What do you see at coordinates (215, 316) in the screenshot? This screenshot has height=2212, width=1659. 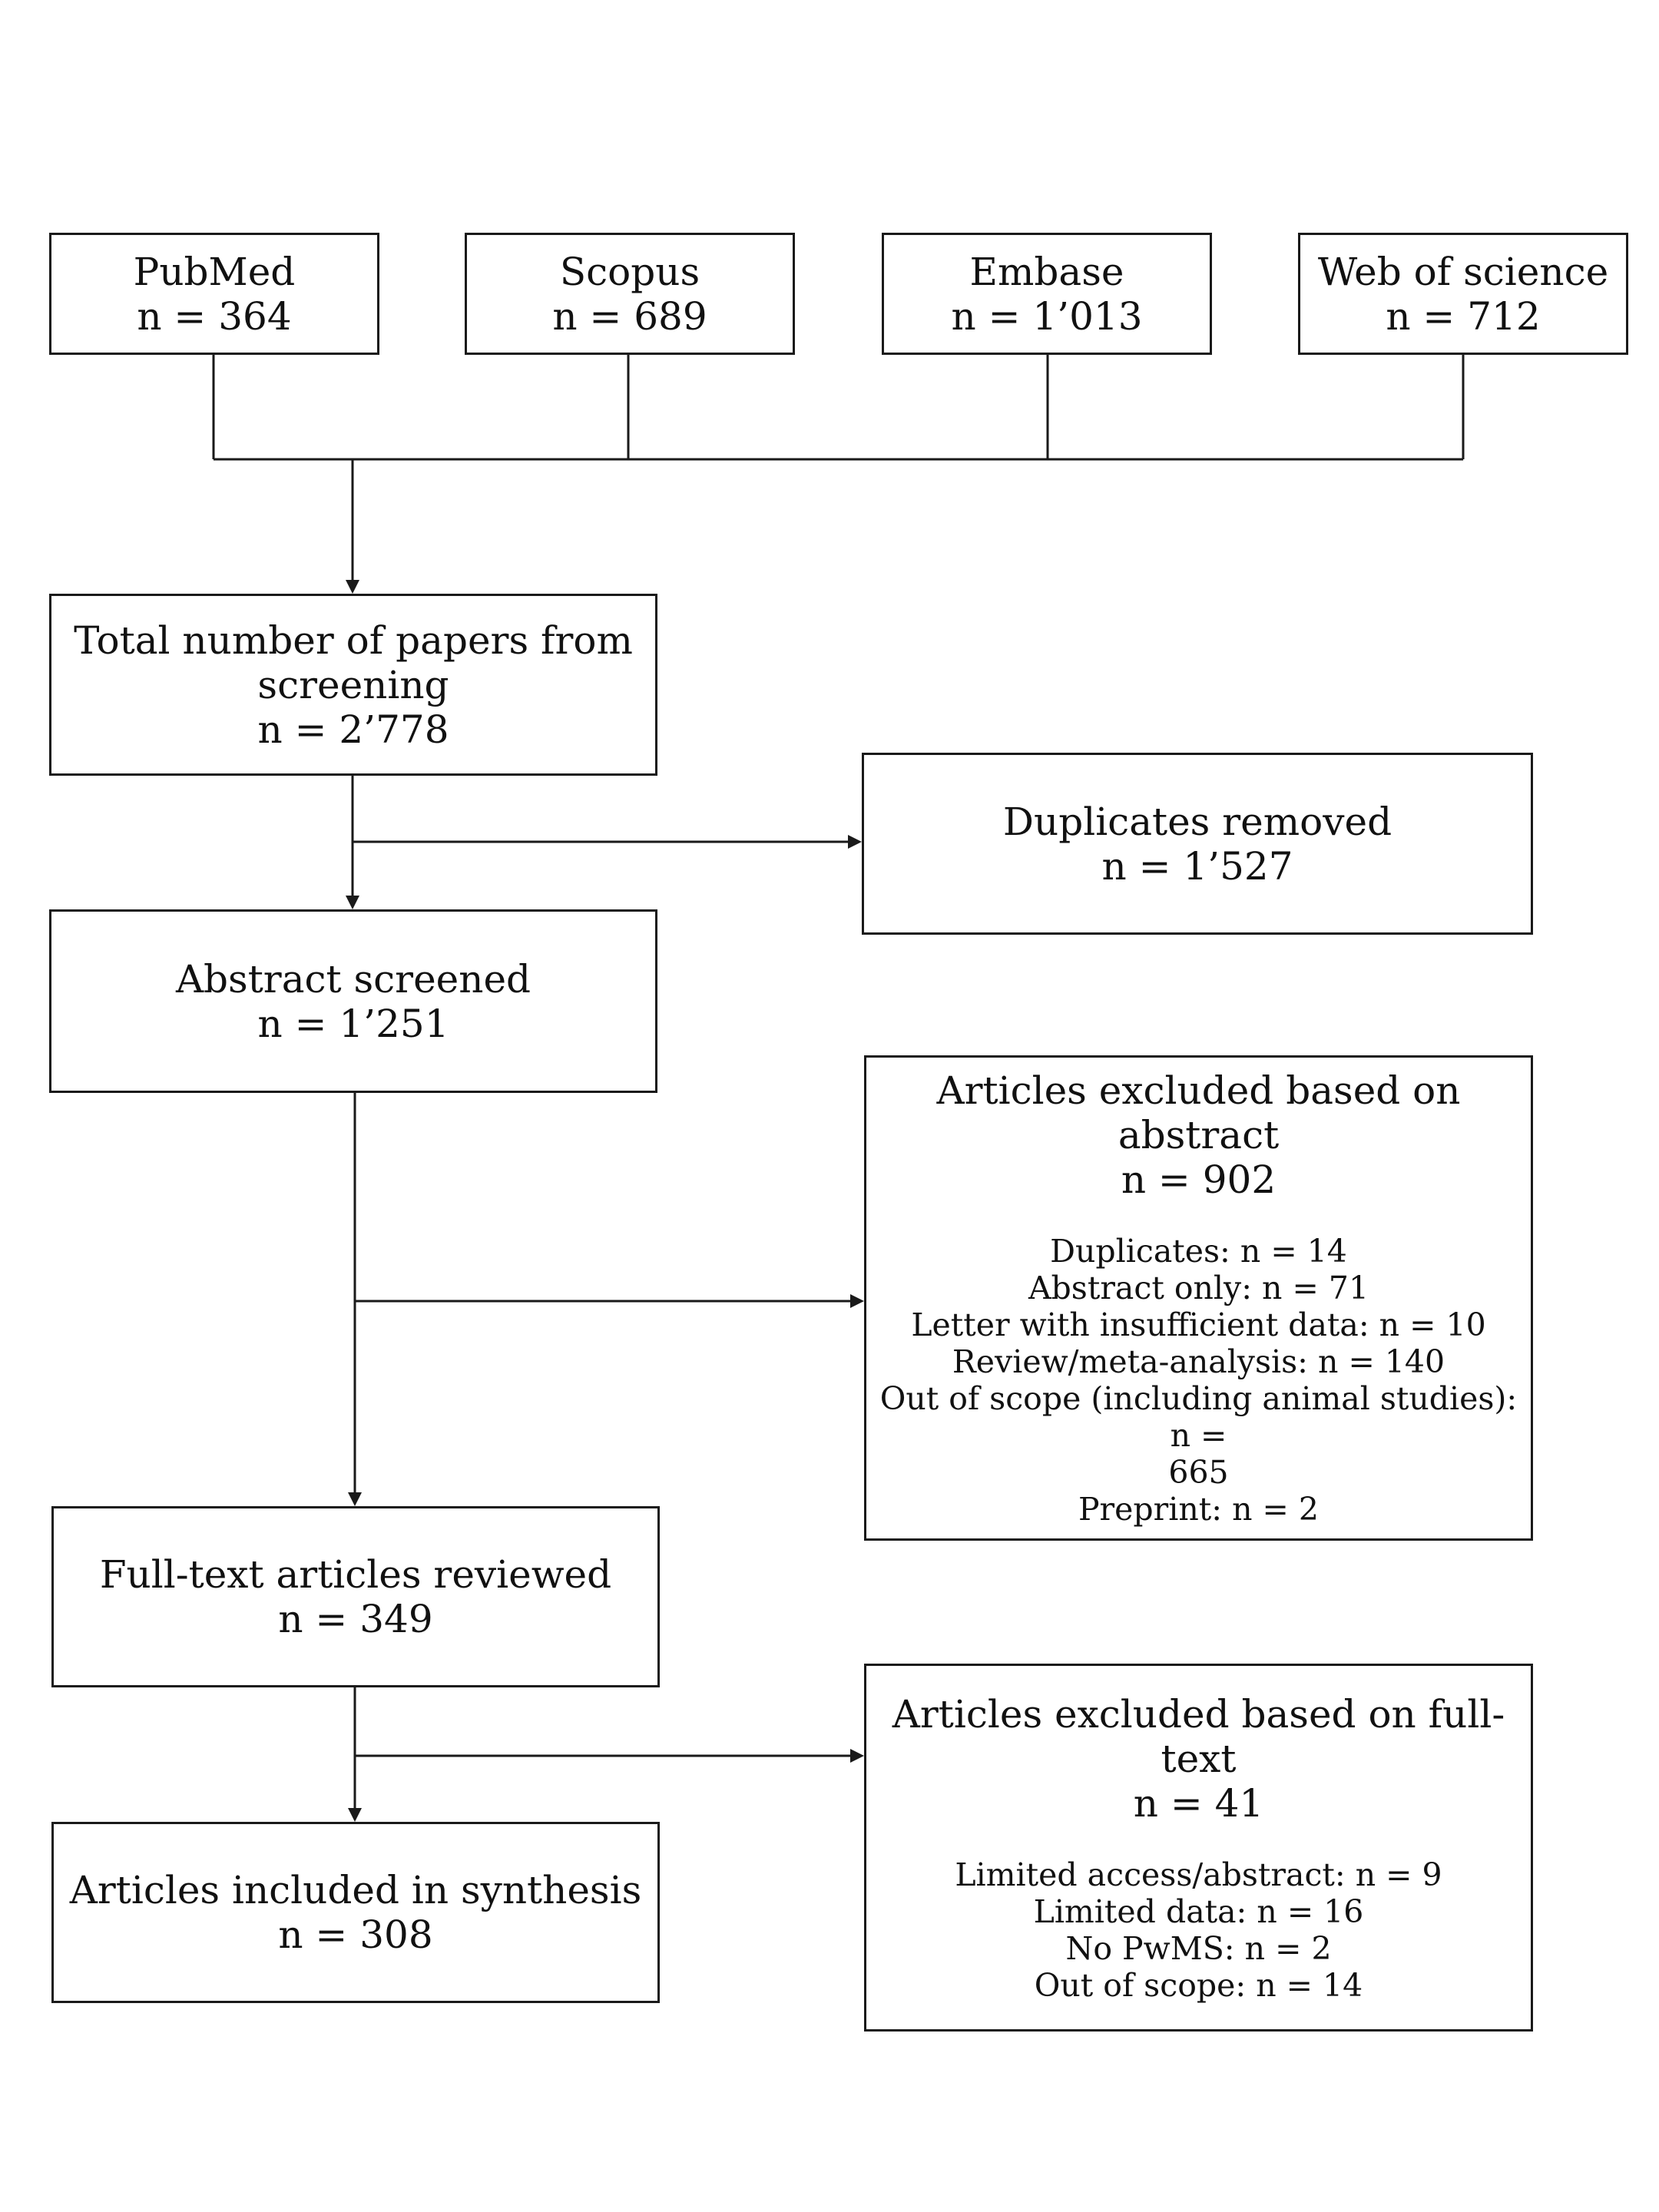 I see `source-count: n = 364` at bounding box center [215, 316].